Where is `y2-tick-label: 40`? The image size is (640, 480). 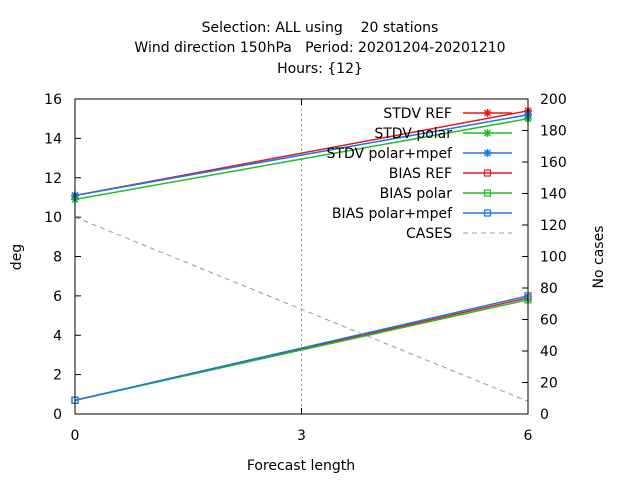
y2-tick-label: 40 is located at coordinates (549, 352).